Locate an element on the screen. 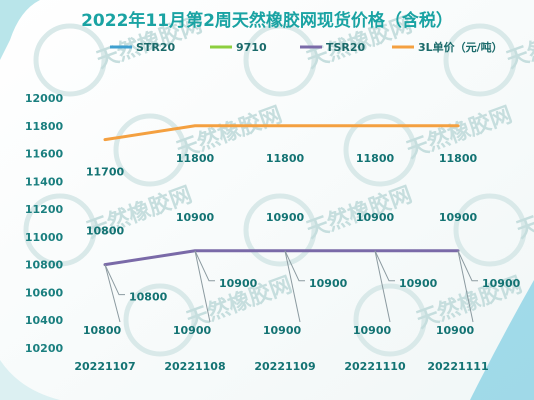 This screenshot has width=534, height=400. callout-right-label-3: 10900 is located at coordinates (418, 283).